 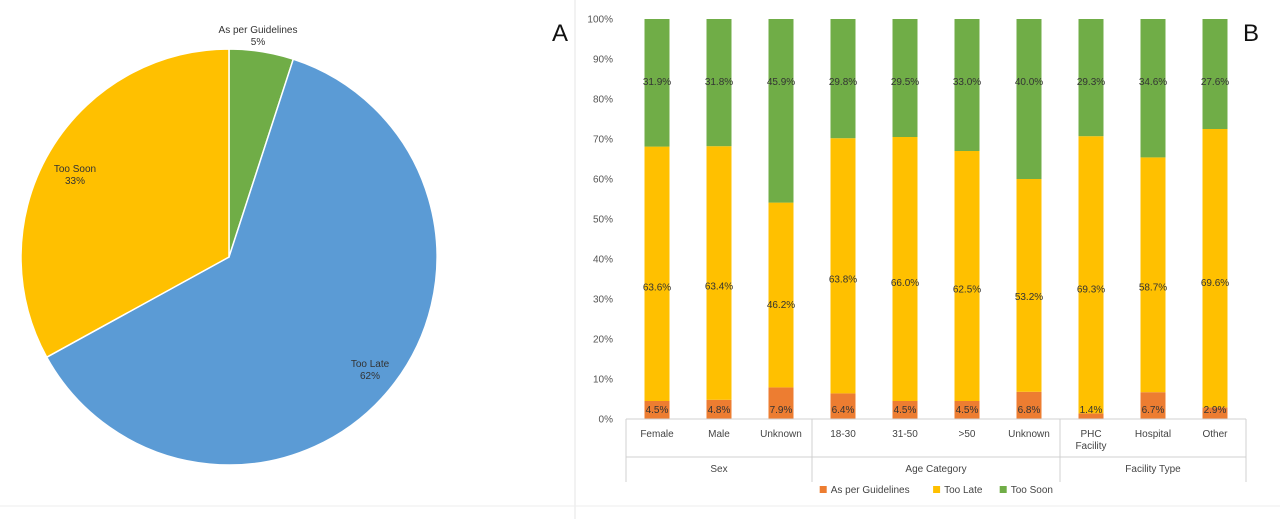 What do you see at coordinates (603, 140) in the screenshot?
I see `y-tick-label: 70%` at bounding box center [603, 140].